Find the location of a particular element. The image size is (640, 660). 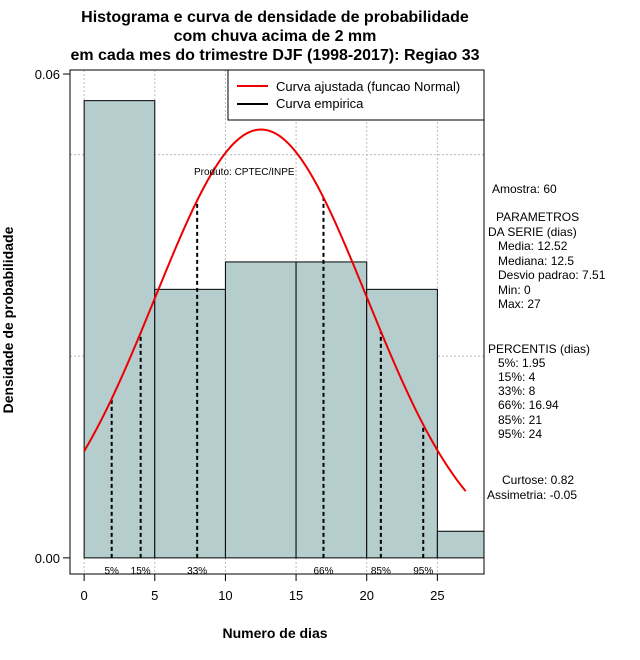

stat-p66: 66%: 16.94 is located at coordinates (528, 405).